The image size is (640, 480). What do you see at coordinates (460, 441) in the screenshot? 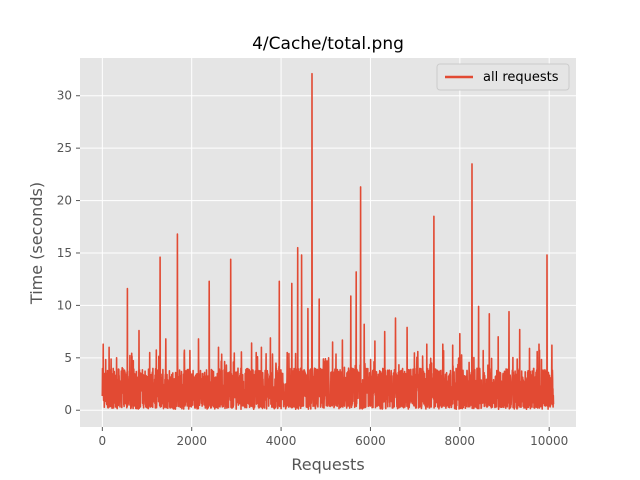
I see `x-tick-label: 8000` at bounding box center [460, 441].